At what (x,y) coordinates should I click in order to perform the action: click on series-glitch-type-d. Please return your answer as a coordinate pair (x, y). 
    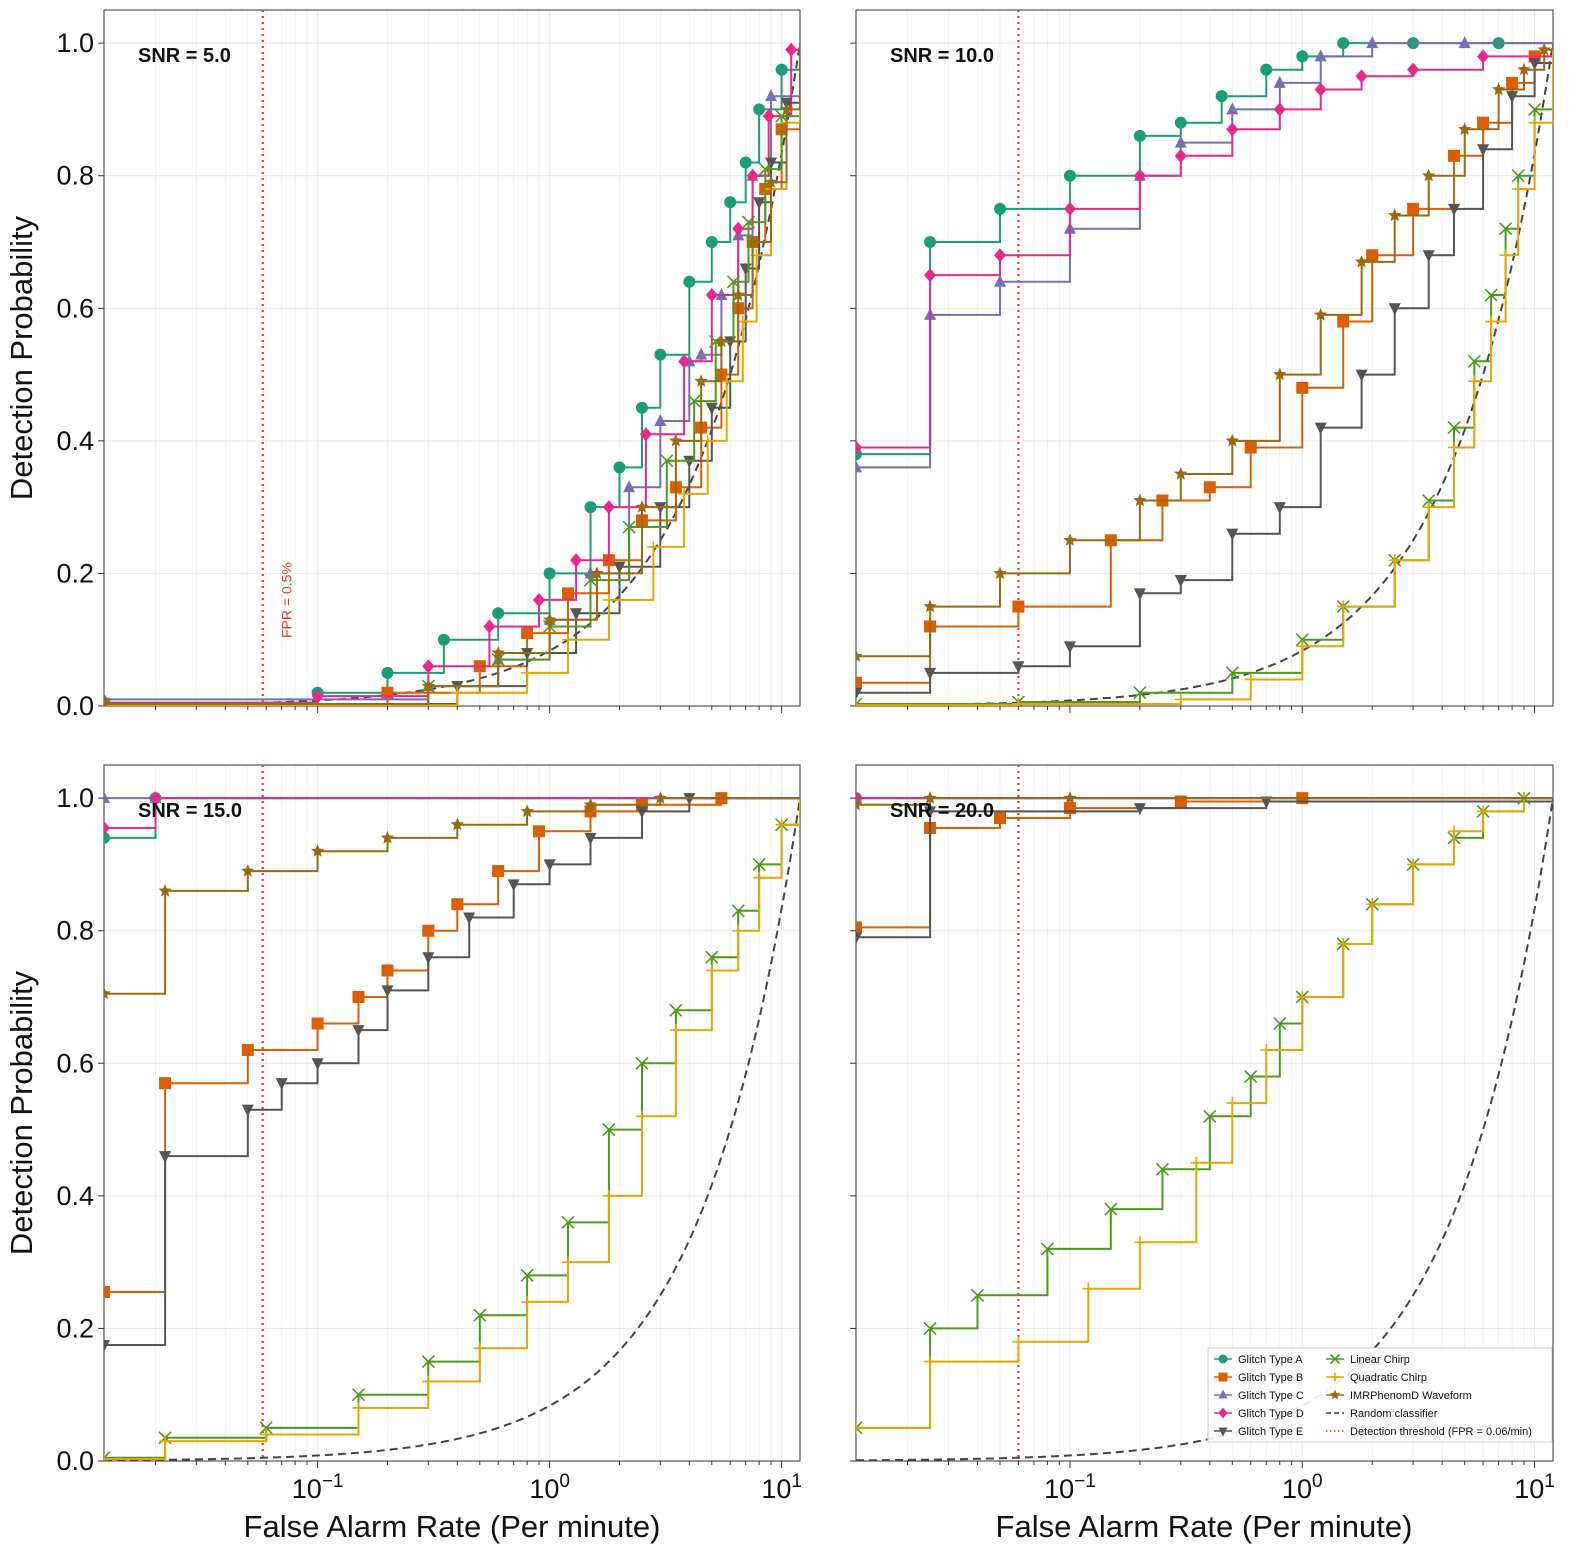
    Looking at the image, I should click on (452, 813).